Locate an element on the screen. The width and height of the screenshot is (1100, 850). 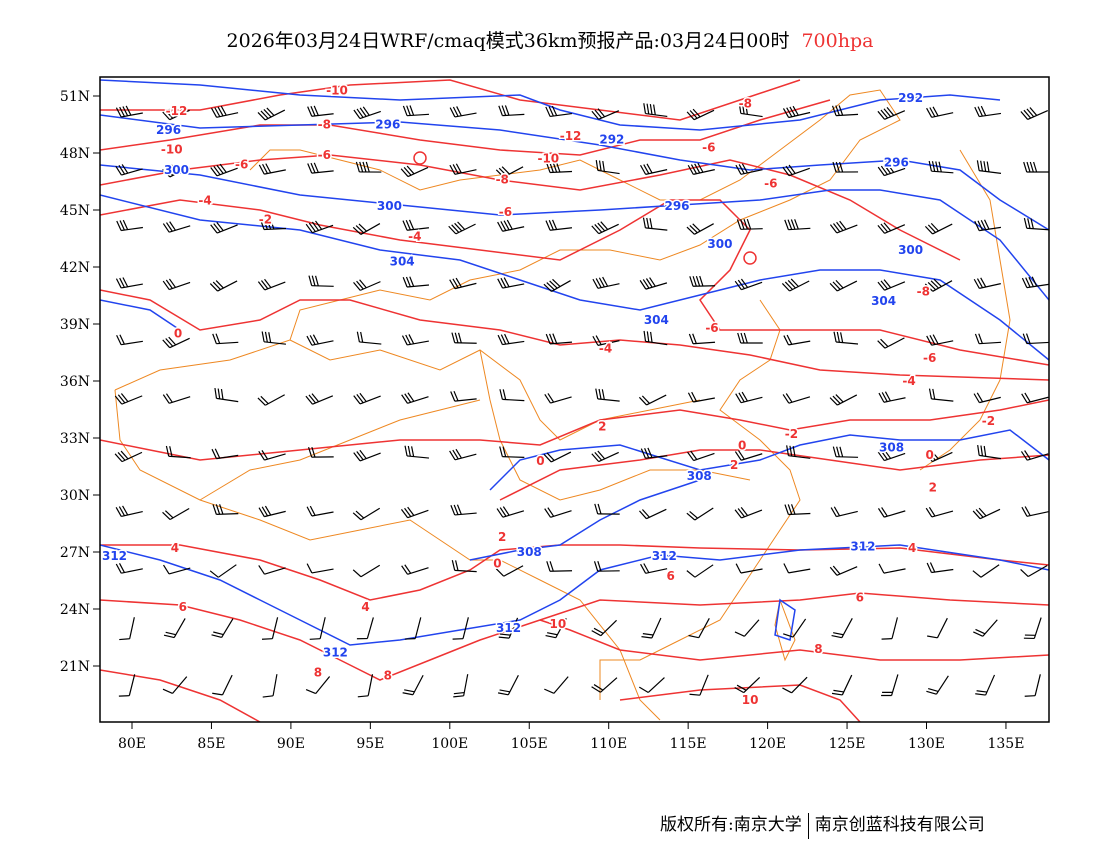
lat-tick-label: 33N is located at coordinates (75, 439).